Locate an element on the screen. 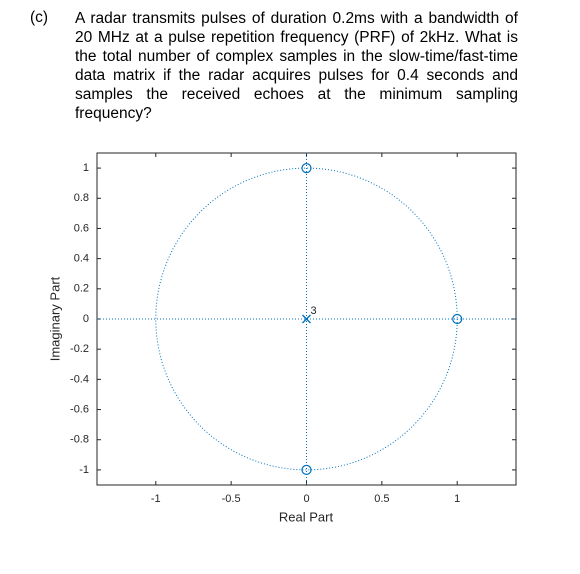 This screenshot has width=580, height=574. y-tick-label: 0.4 is located at coordinates (81, 259).